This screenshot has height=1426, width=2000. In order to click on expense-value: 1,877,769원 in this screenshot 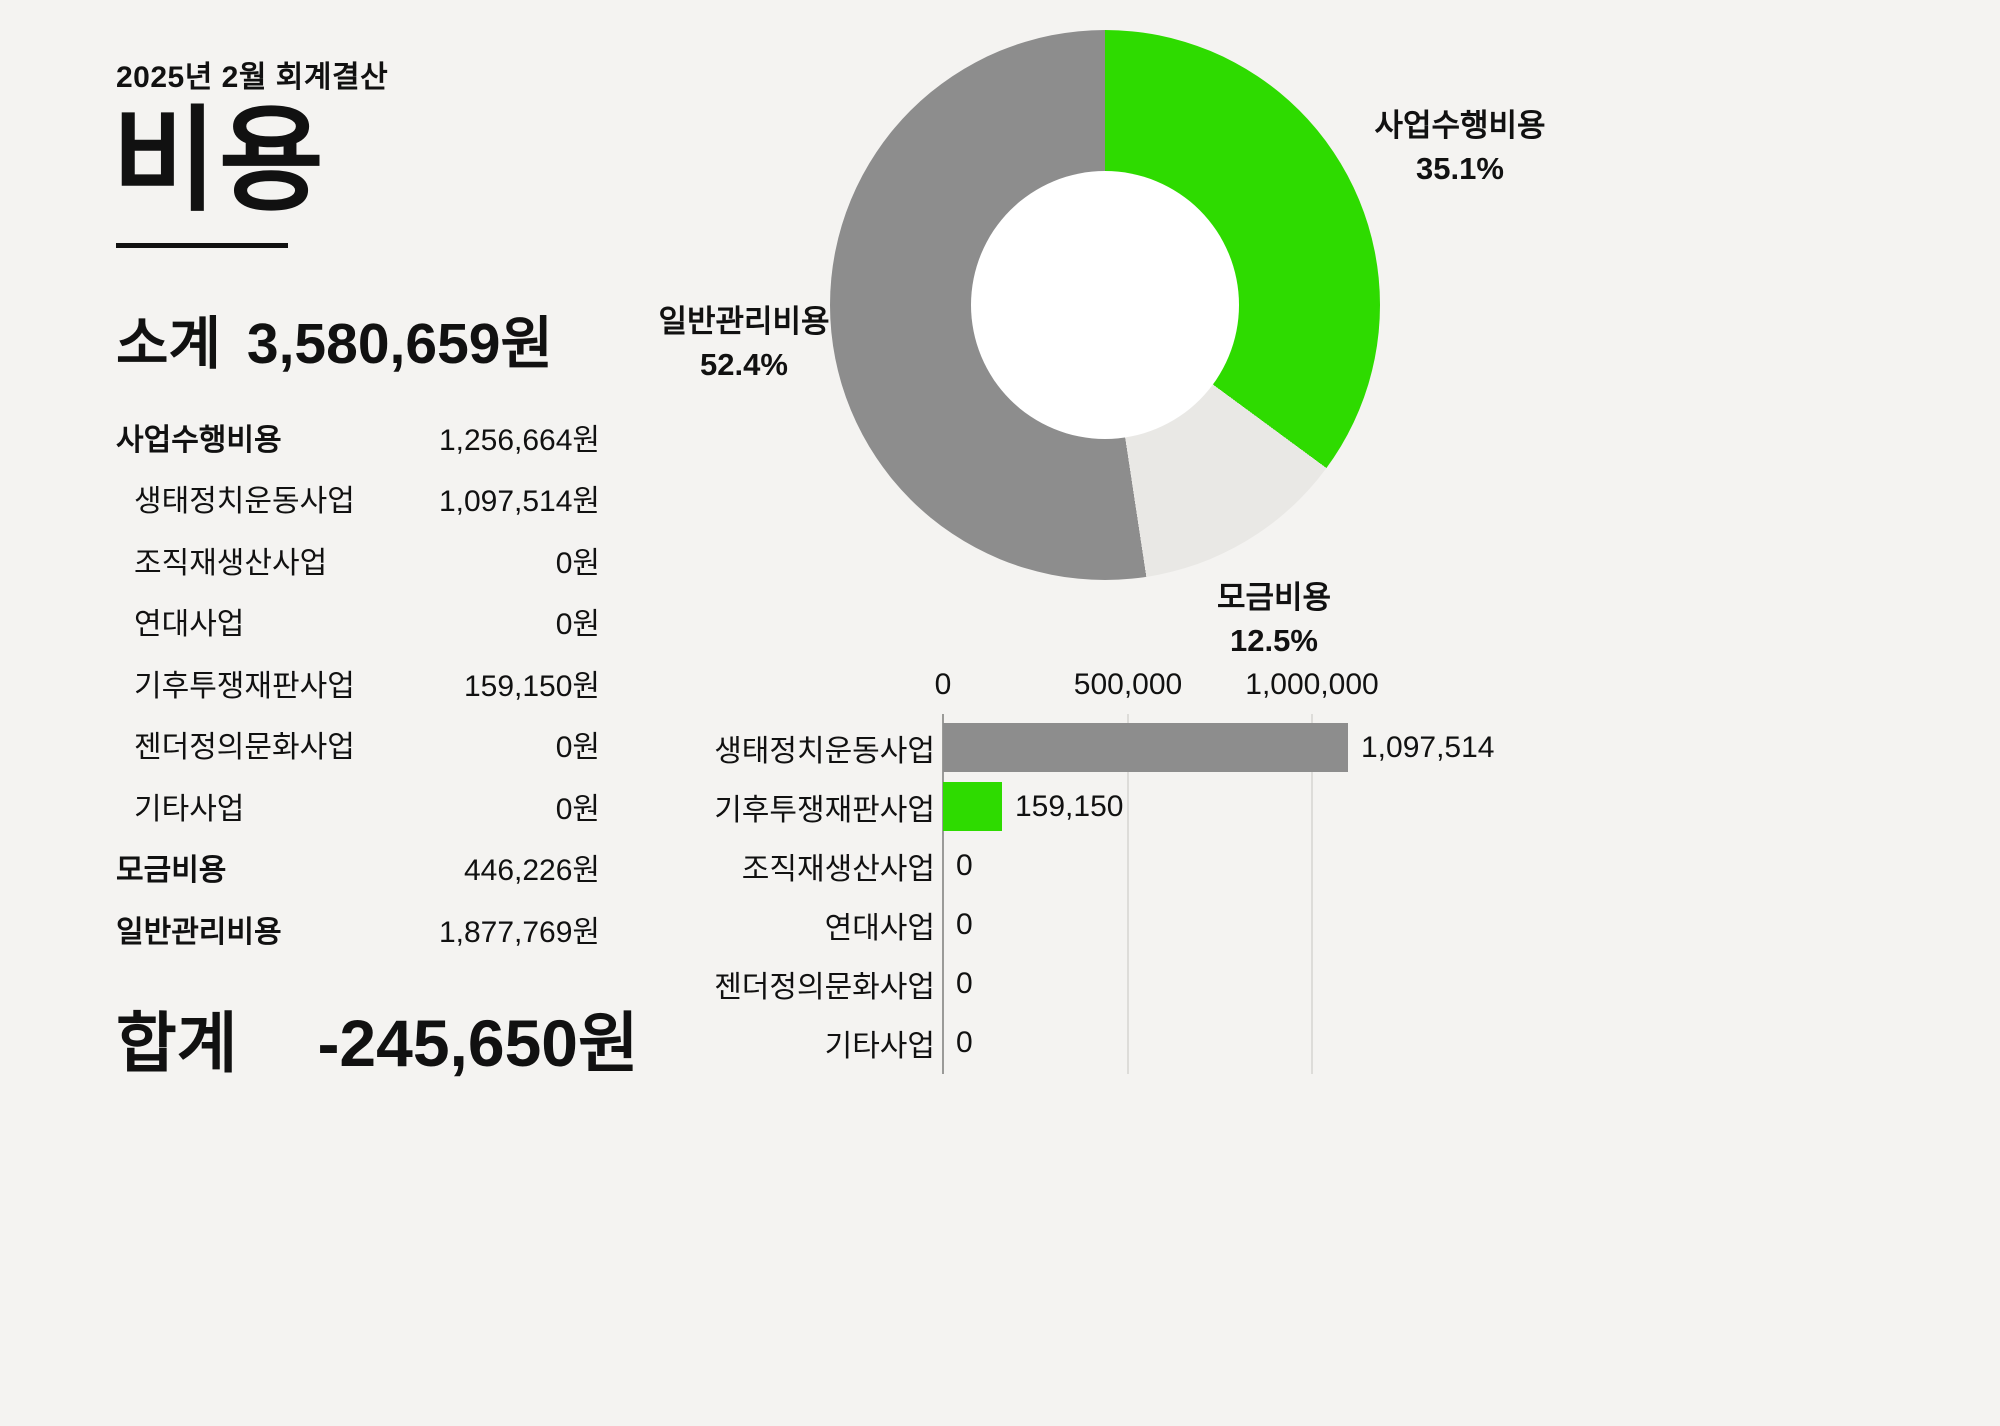, I will do `click(519, 932)`.